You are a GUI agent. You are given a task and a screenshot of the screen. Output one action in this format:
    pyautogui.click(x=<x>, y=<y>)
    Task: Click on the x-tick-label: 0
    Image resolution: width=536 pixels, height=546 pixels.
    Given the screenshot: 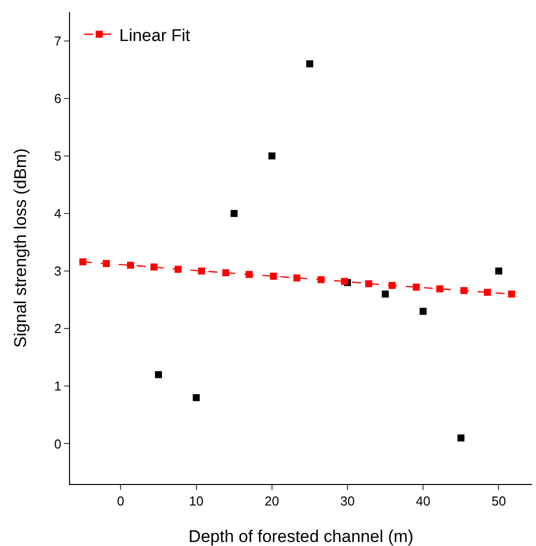 What is the action you would take?
    pyautogui.click(x=120, y=501)
    